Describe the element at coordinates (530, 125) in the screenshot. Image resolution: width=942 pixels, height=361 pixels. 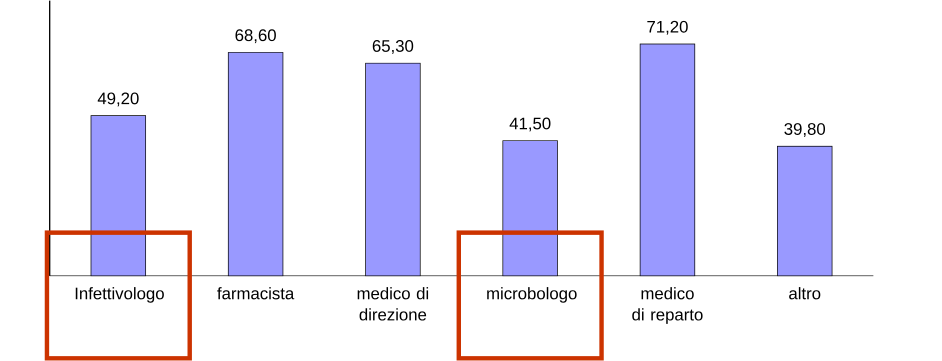
I see `data-label: 41,50` at that location.